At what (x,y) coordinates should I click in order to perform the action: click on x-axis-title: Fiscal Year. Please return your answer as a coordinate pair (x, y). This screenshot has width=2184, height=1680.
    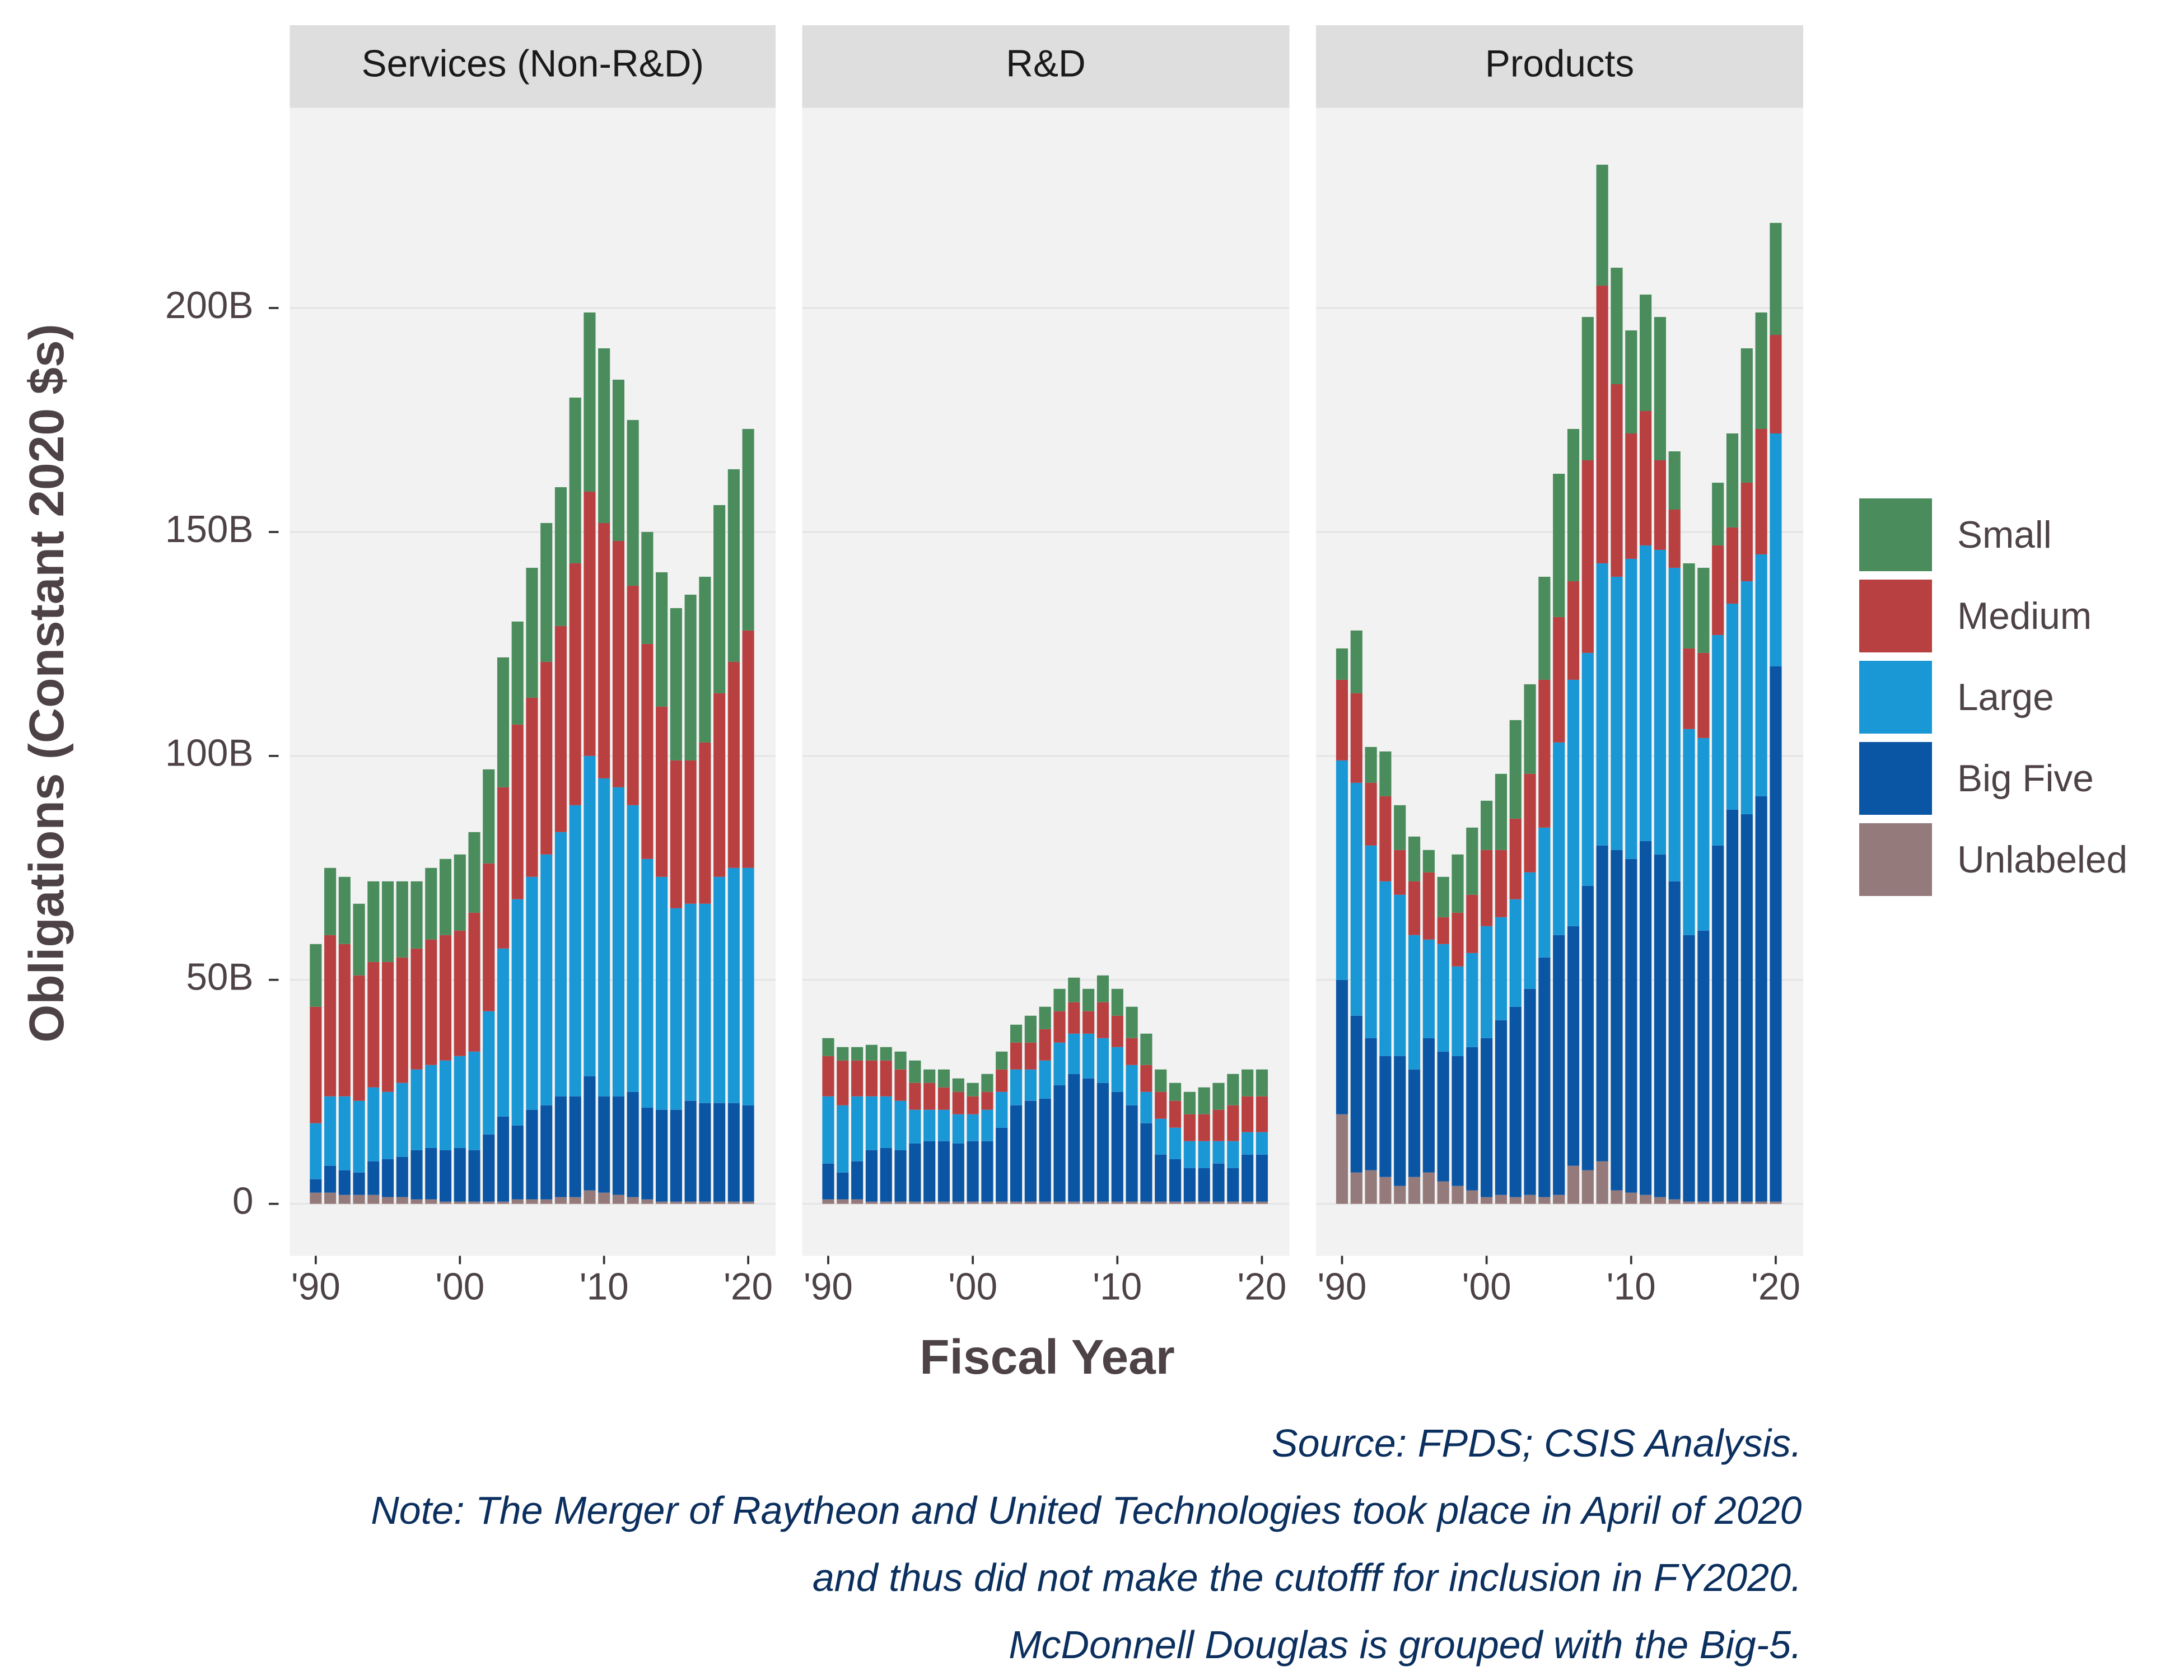
    Looking at the image, I should click on (1048, 1357).